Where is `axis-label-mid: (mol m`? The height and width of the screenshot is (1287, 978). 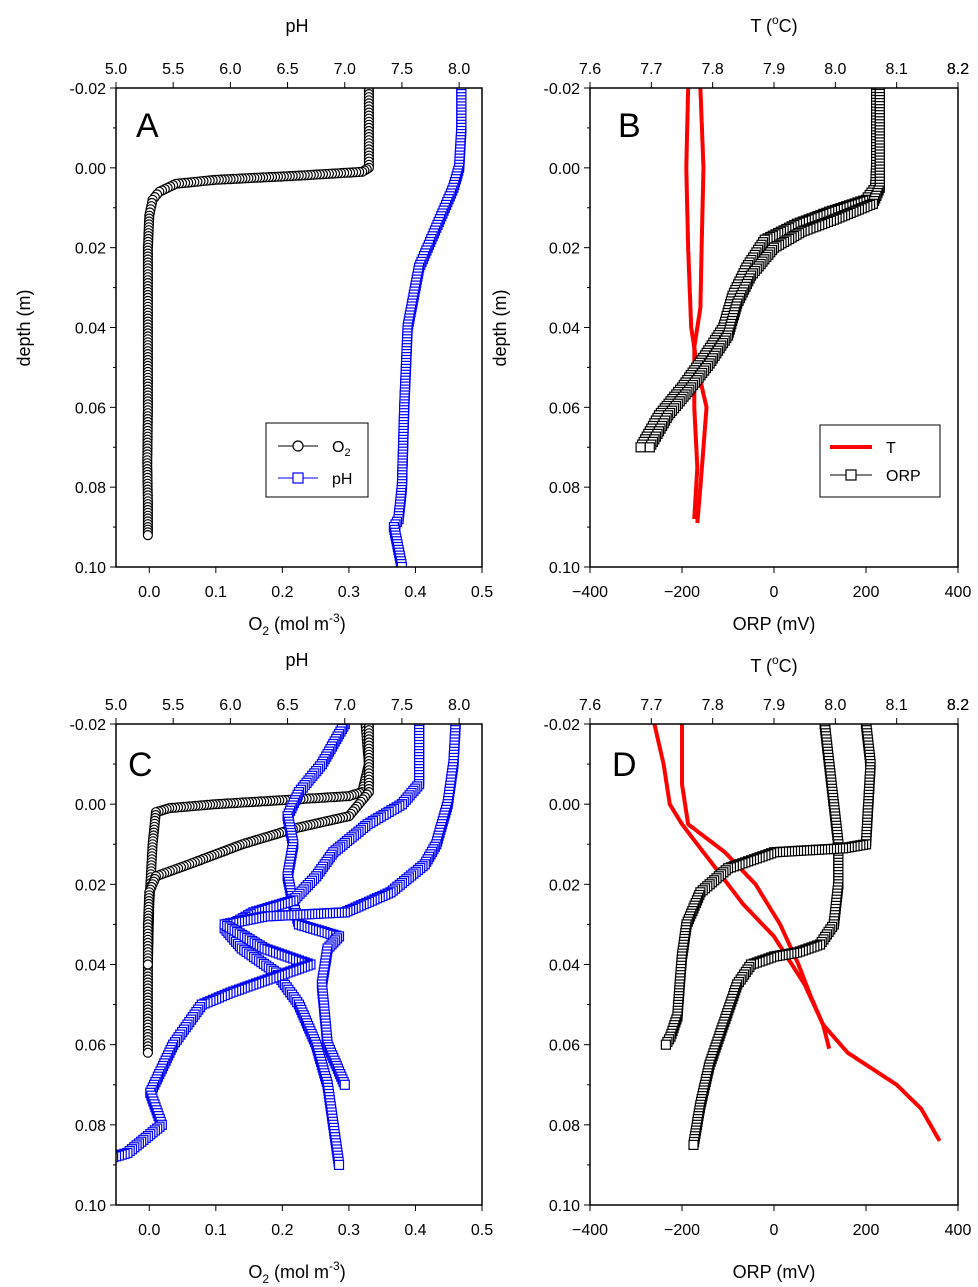 axis-label-mid: (mol m is located at coordinates (299, 624).